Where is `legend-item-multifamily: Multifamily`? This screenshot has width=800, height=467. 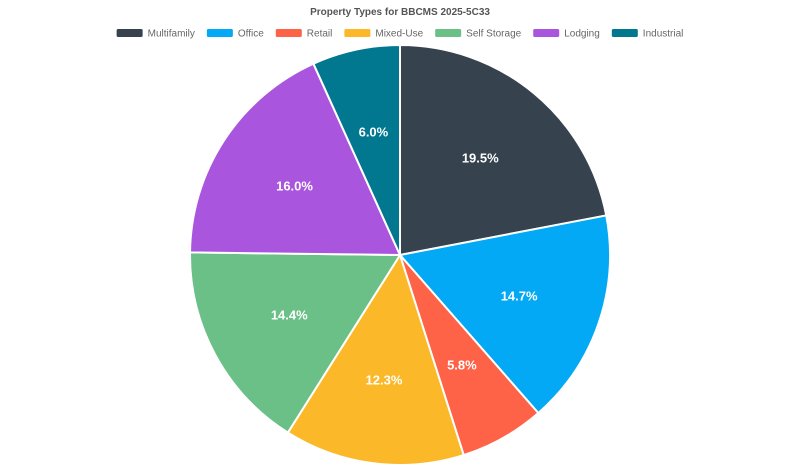
legend-item-multifamily: Multifamily is located at coordinates (155, 34).